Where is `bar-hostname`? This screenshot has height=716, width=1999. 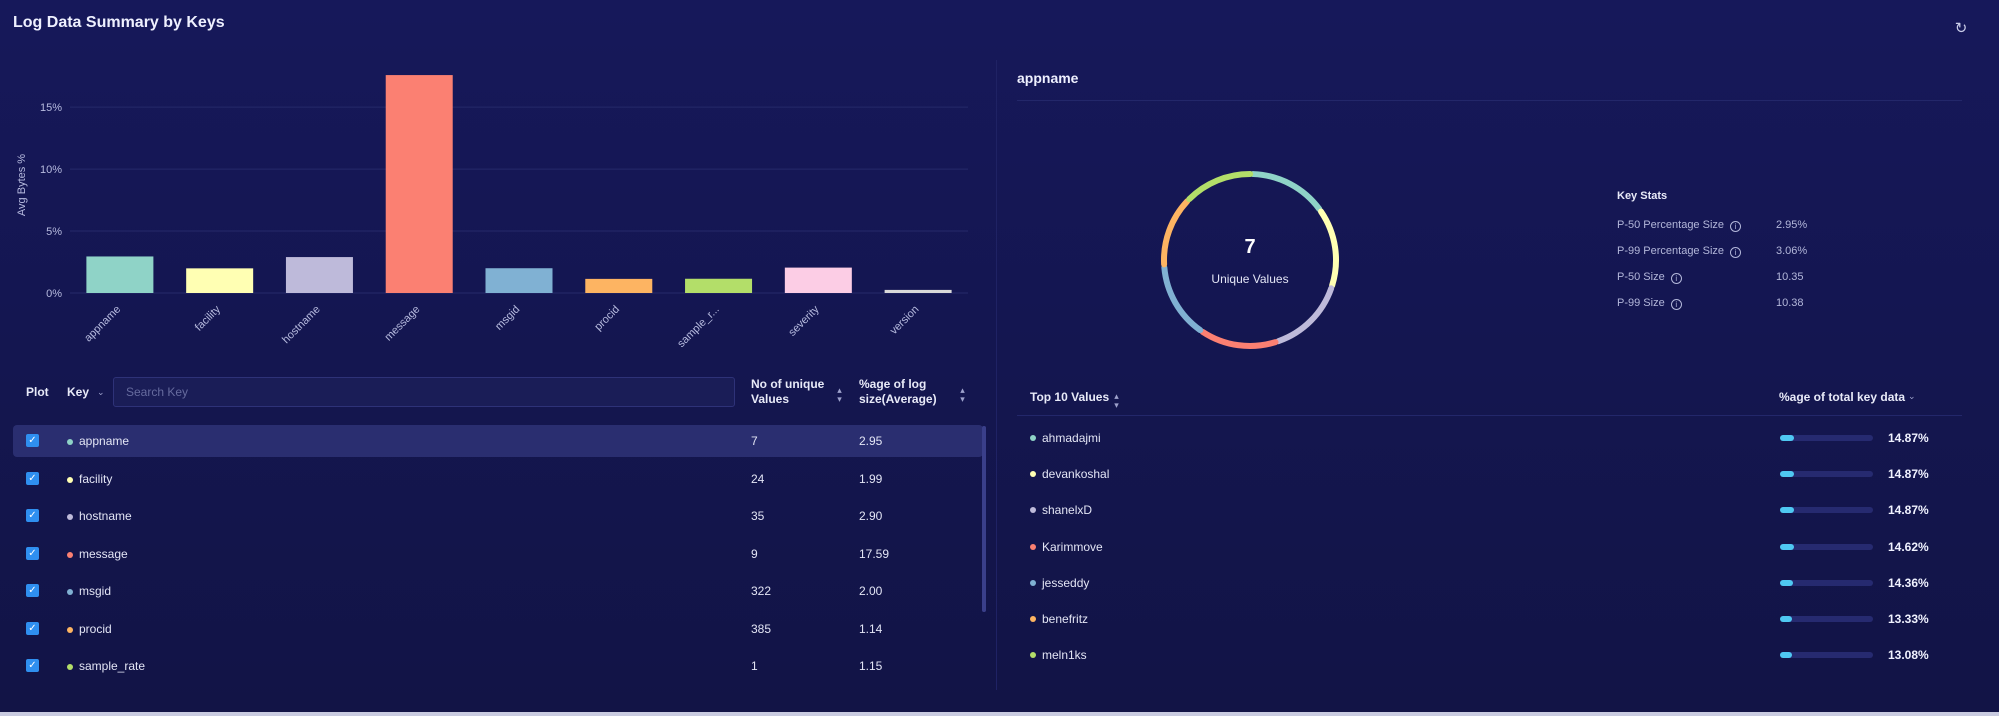
bar-hostname is located at coordinates (319, 275).